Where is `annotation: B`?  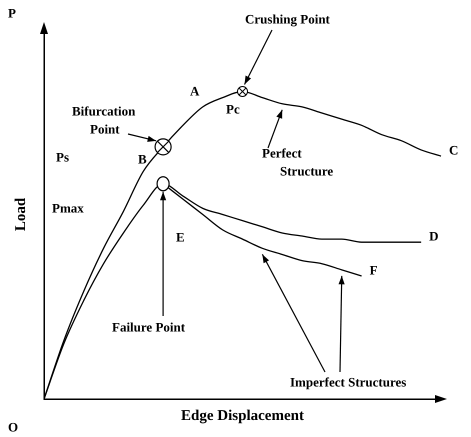 annotation: B is located at coordinates (142, 158).